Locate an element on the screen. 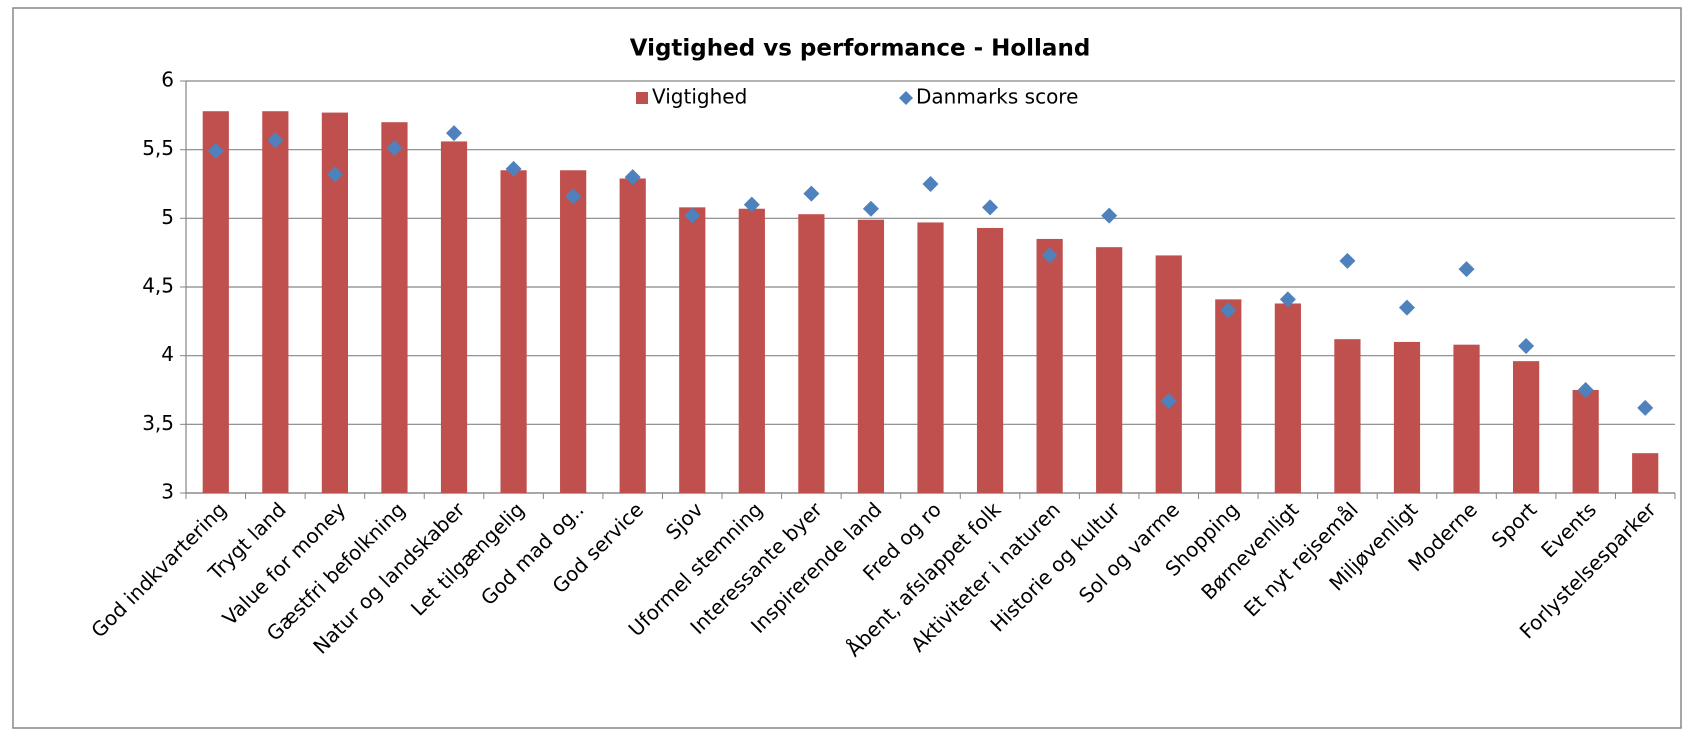 The image size is (1684, 731). legend-label: Danmarks score is located at coordinates (997, 97).